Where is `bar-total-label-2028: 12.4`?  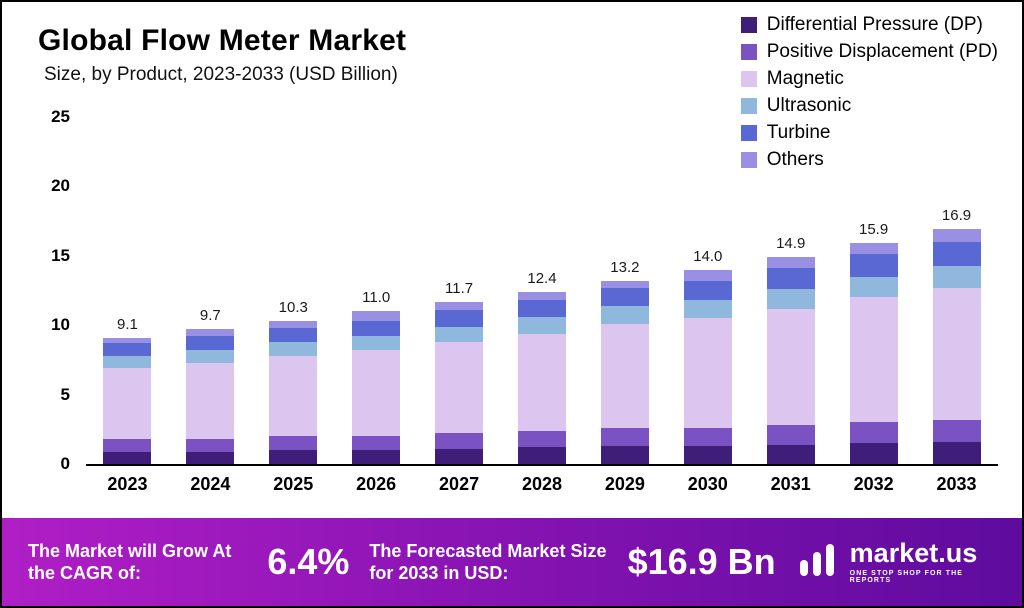
bar-total-label-2028: 12.4 is located at coordinates (542, 278).